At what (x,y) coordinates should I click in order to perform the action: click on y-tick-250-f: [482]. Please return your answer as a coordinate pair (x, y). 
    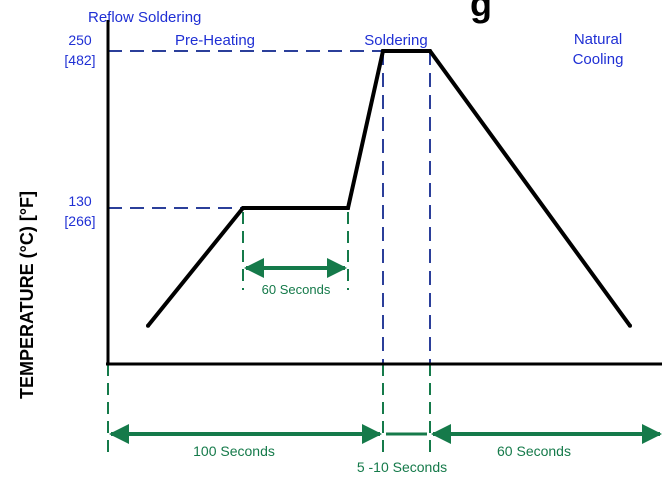
    Looking at the image, I should click on (79, 60).